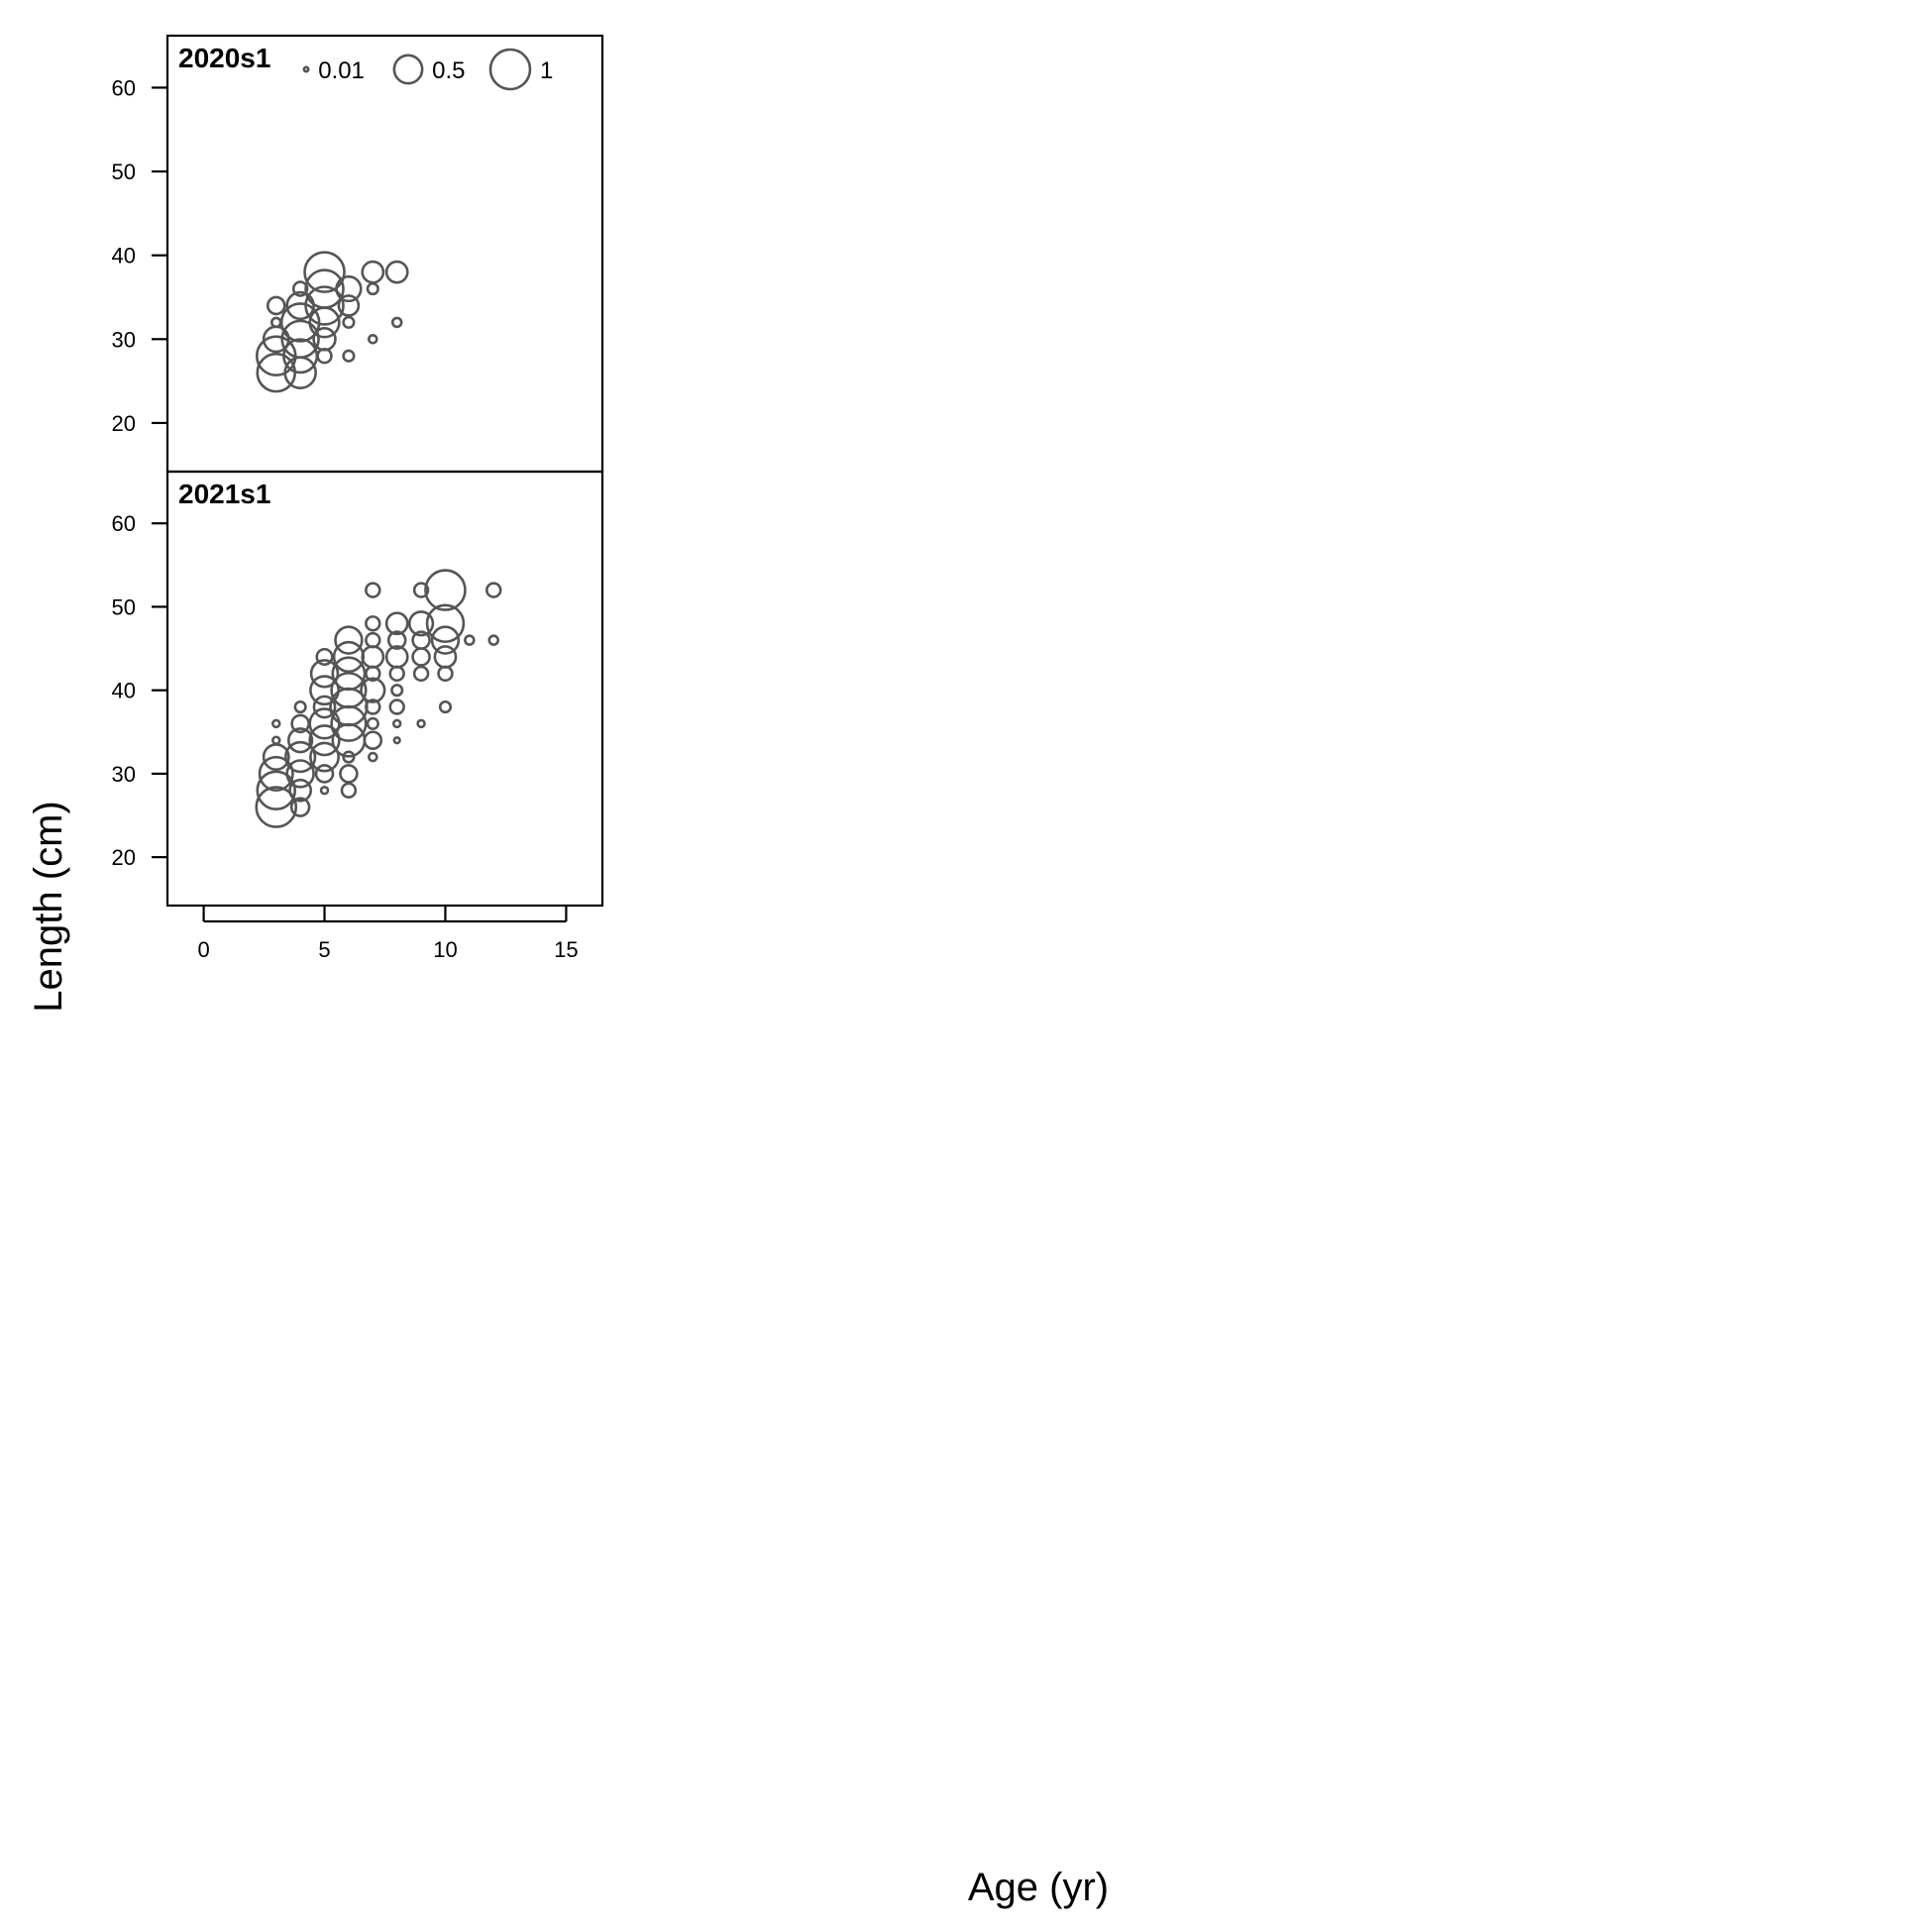 The width and height of the screenshot is (1932, 1932). Describe the element at coordinates (546, 70) in the screenshot. I see `legend-label: 1` at that location.